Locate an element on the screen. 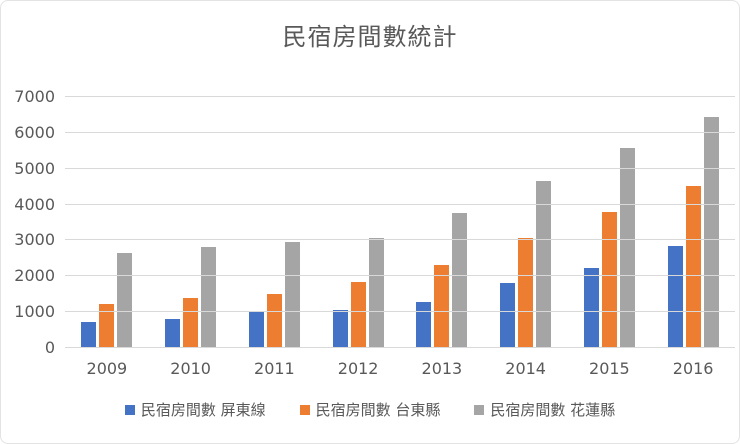 Image resolution: width=740 pixels, height=444 pixels. legend-label: 民宿房間數 花蓮縣 is located at coordinates (553, 410).